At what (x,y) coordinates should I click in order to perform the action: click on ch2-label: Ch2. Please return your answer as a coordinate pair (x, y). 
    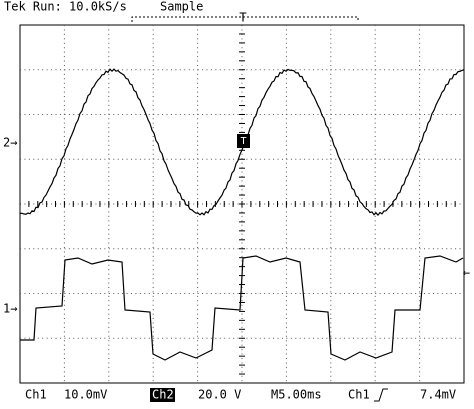
    Looking at the image, I should click on (163, 395).